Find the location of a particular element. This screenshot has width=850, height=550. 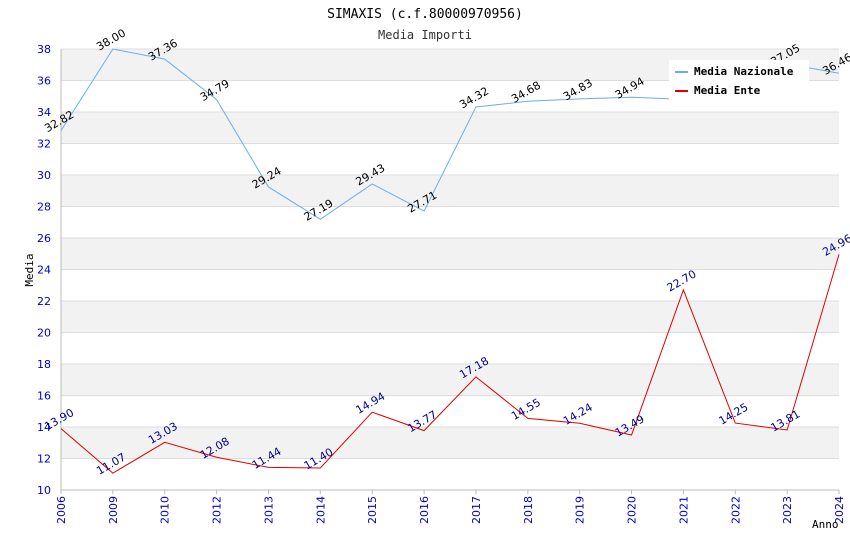

y-axis-ticks: 10 12 14 16 18 20 22 24 26 28 30 32 34 36 38 is located at coordinates (44, 270).